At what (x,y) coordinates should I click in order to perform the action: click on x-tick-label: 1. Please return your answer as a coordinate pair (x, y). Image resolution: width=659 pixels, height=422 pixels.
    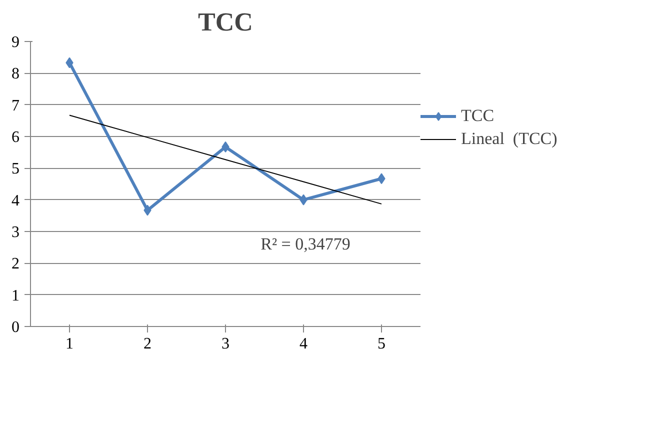
    Looking at the image, I should click on (70, 344).